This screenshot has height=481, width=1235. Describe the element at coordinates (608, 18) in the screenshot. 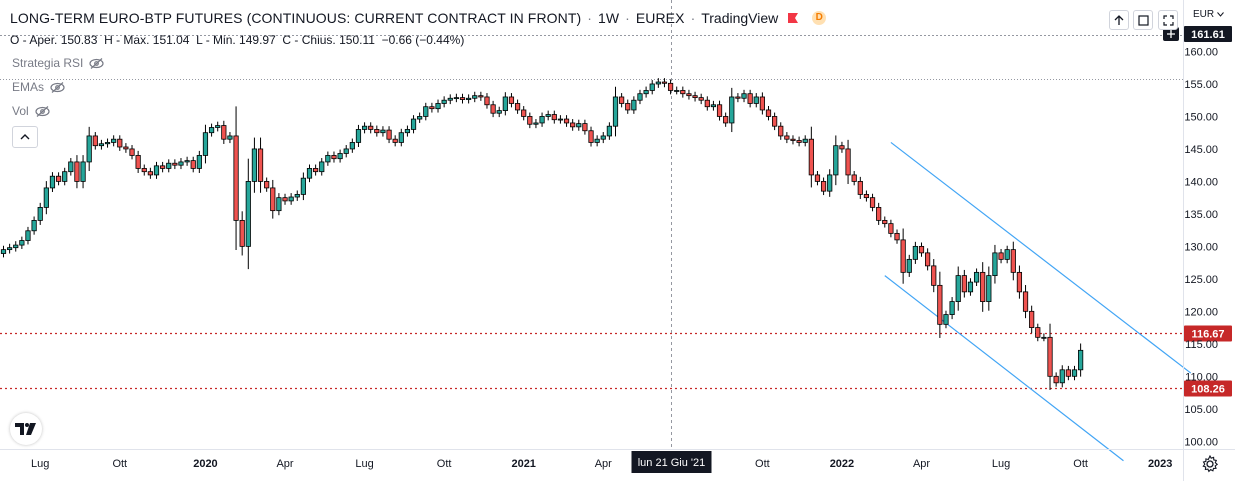

I see `interval-label: 1W` at that location.